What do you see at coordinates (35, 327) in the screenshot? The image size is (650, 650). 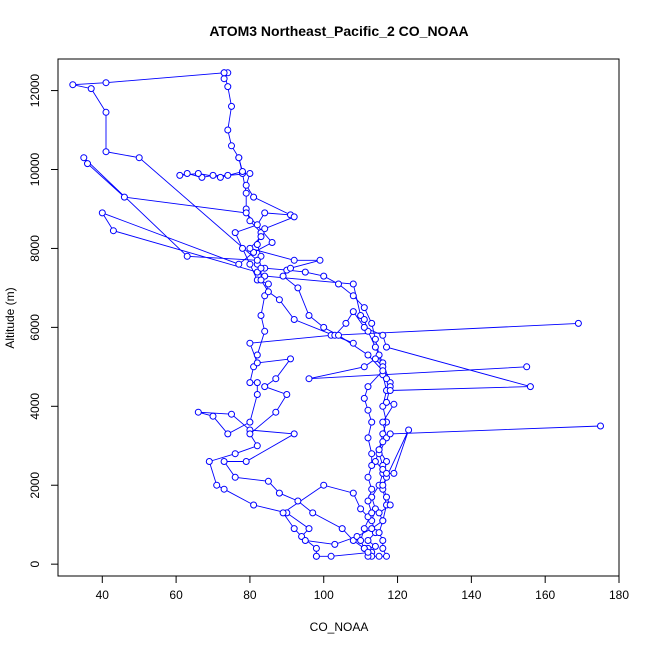 I see `y-tick-label: 6000` at bounding box center [35, 327].